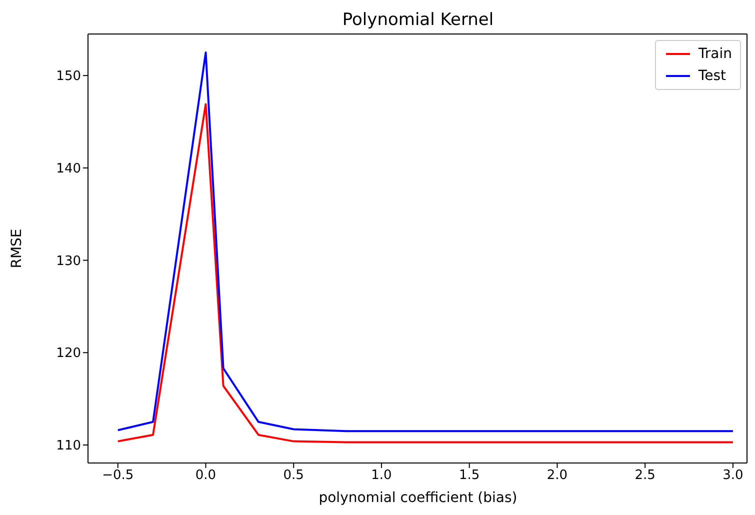 The width and height of the screenshot is (755, 515). What do you see at coordinates (712, 76) in the screenshot?
I see `legend-label: Test` at bounding box center [712, 76].